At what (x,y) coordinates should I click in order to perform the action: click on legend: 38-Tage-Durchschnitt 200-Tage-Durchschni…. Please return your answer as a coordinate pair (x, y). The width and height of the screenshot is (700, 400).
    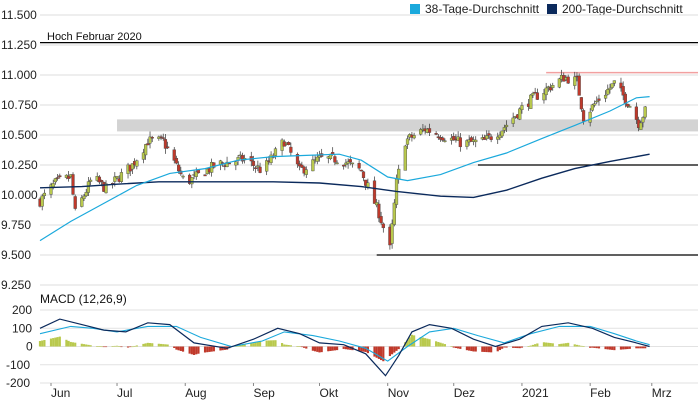
    Looking at the image, I should click on (546, 9).